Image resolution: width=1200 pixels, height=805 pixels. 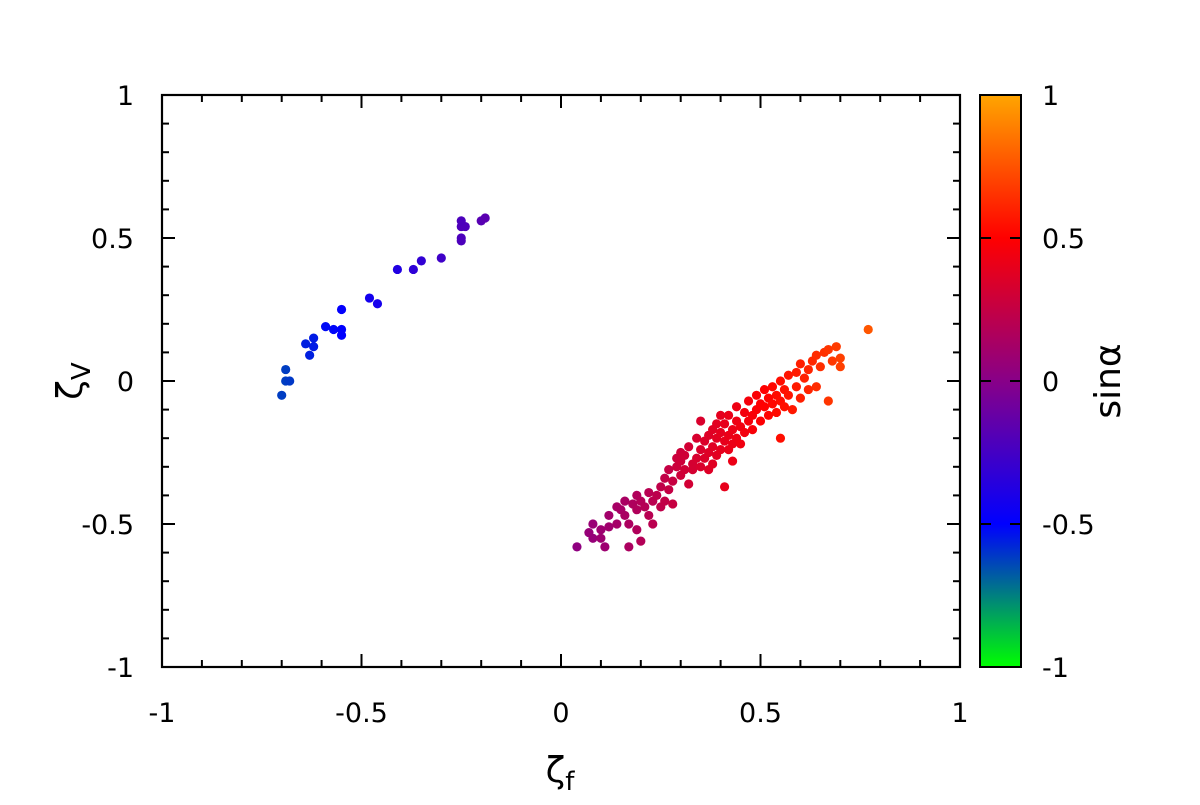 What do you see at coordinates (73, 381) in the screenshot?
I see `y-axis-label: ζV` at bounding box center [73, 381].